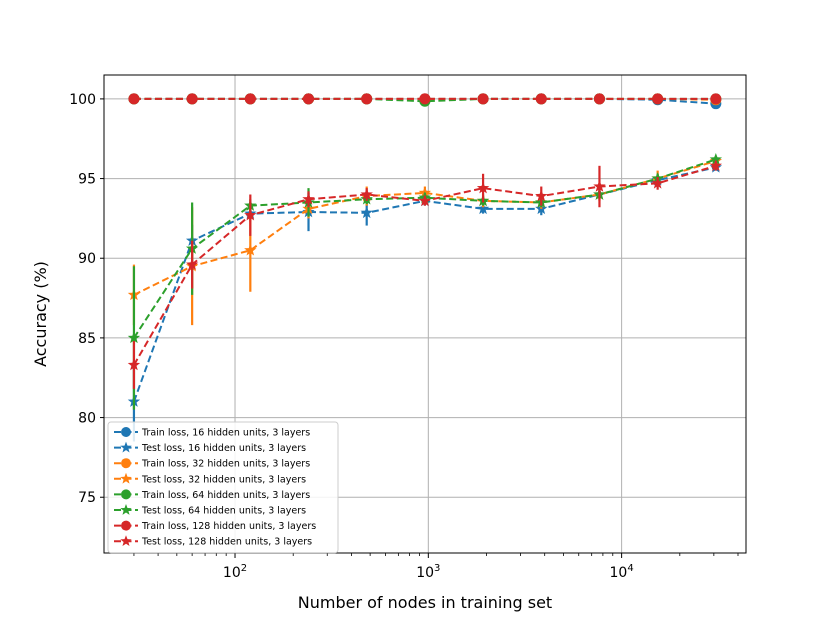 The width and height of the screenshot is (830, 623). I want to click on legend-label: Train loss, 16 hidden units, 3 layers, so click(225, 433).